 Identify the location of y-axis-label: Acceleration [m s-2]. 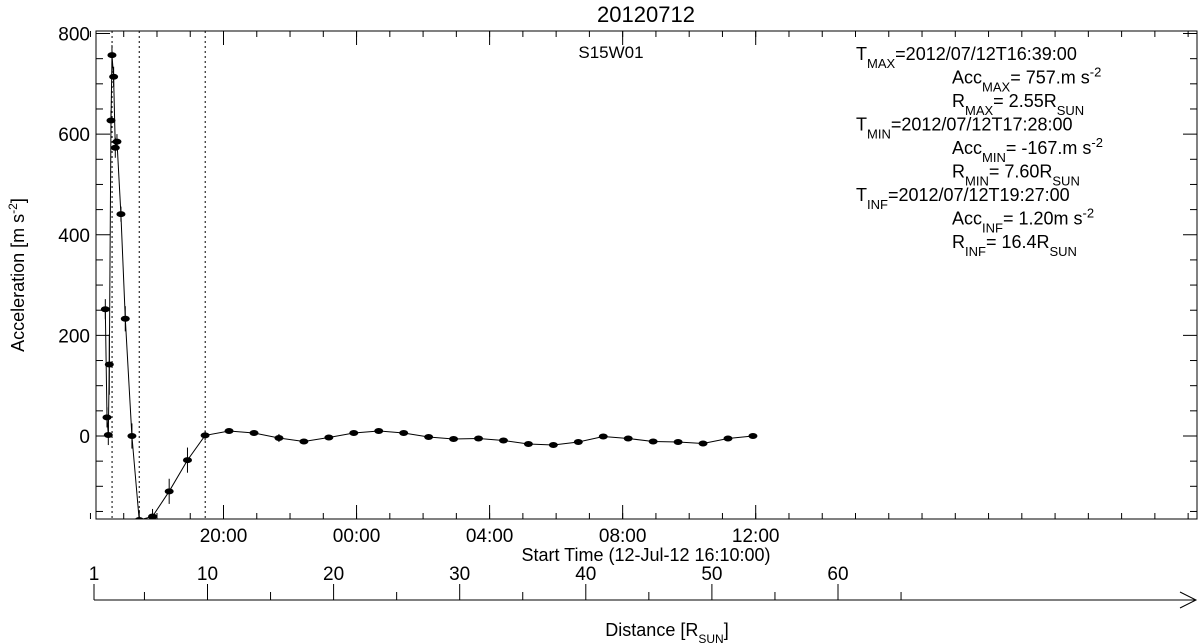
(17, 275).